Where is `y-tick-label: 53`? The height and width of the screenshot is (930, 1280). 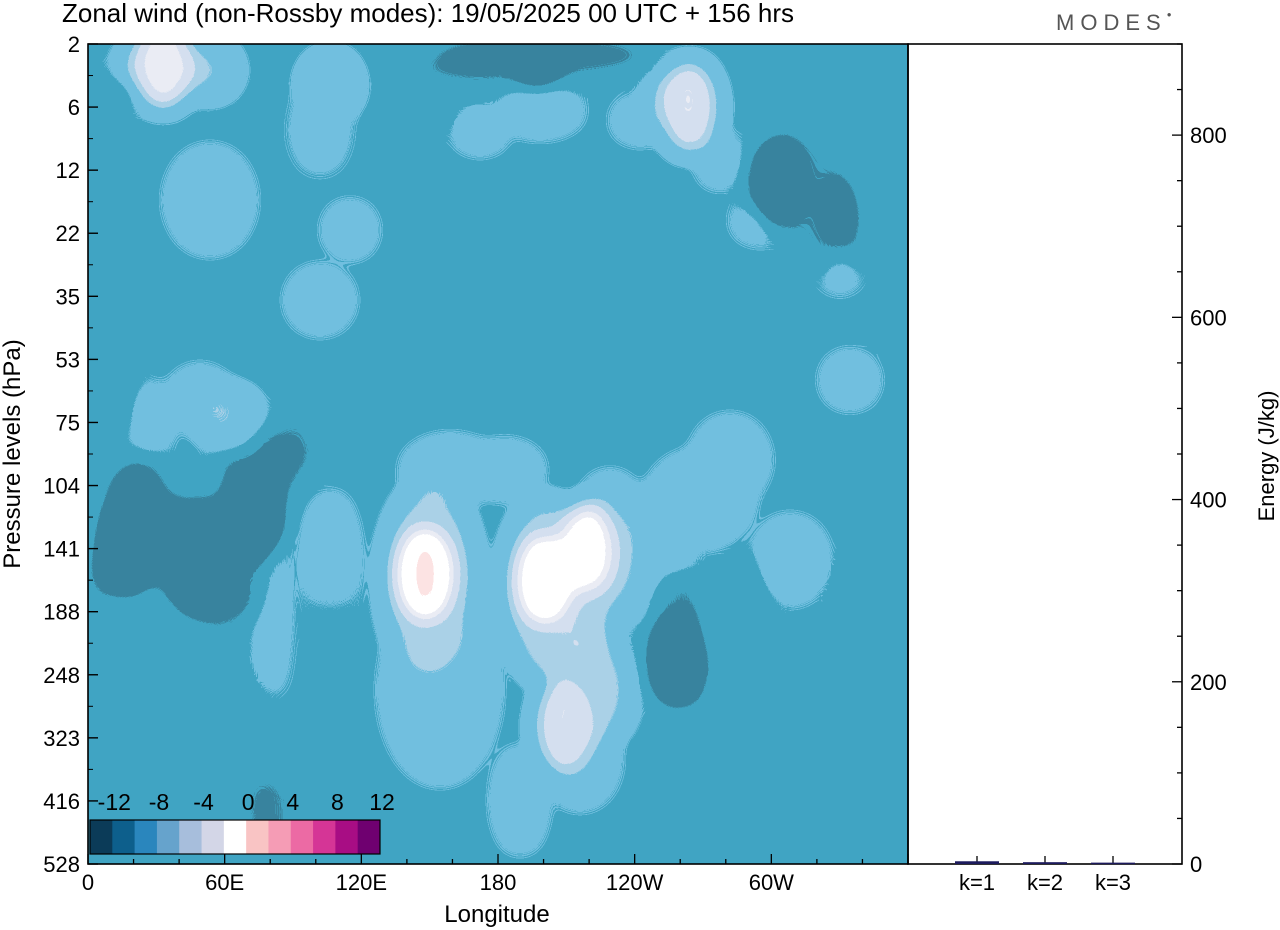 y-tick-label: 53 is located at coordinates (68, 359).